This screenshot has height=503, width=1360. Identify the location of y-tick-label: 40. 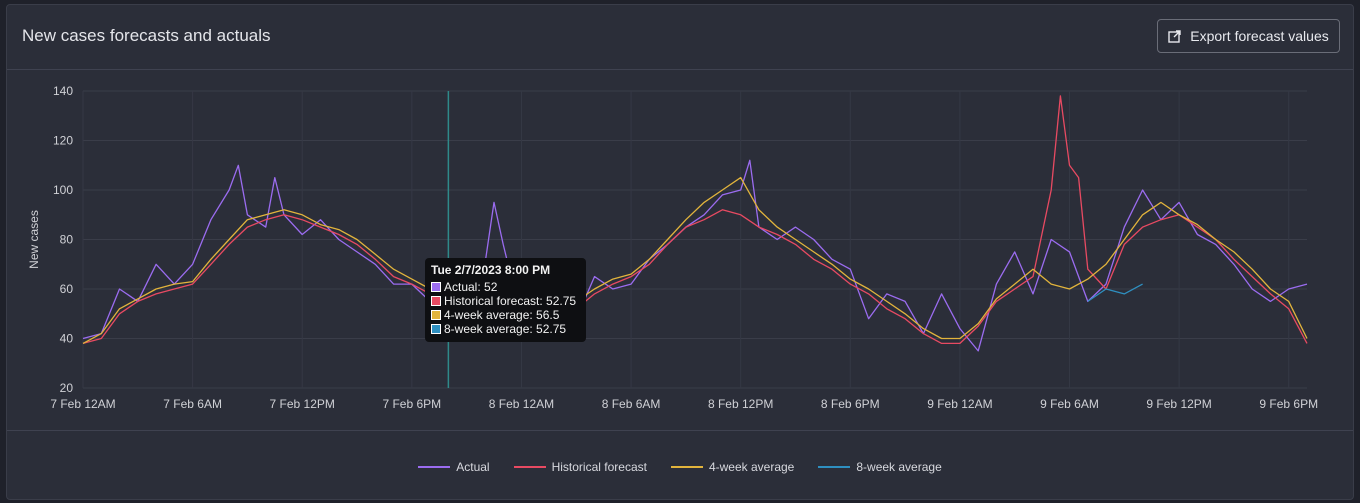
(67, 339).